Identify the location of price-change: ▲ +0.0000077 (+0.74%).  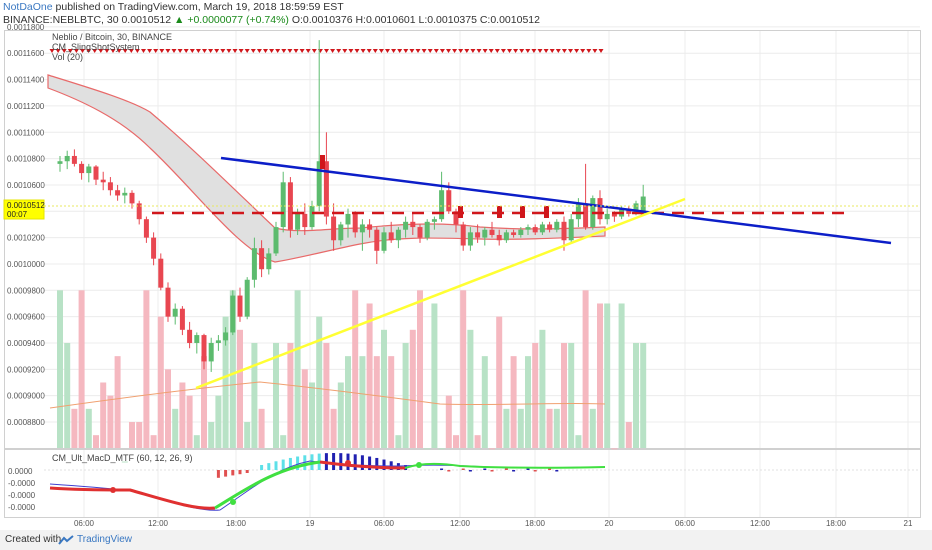
(231, 20).